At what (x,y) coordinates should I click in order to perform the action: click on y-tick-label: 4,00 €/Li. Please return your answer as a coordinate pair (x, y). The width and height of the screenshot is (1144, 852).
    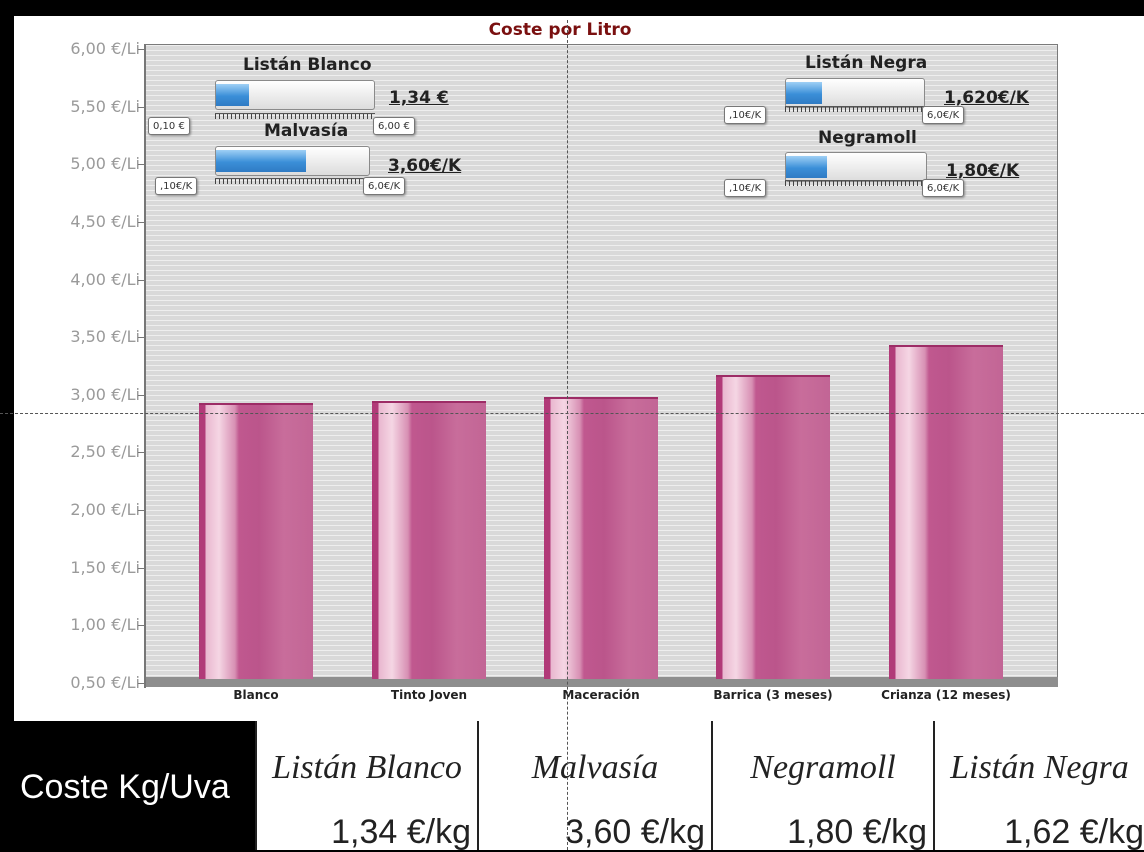
    Looking at the image, I should click on (105, 279).